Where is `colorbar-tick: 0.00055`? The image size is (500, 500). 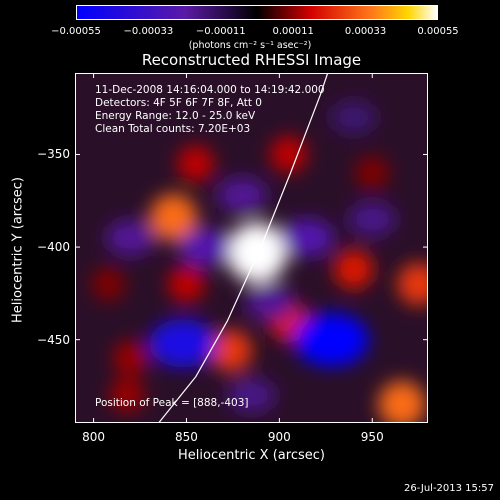
colorbar-tick: 0.00055 is located at coordinates (438, 31).